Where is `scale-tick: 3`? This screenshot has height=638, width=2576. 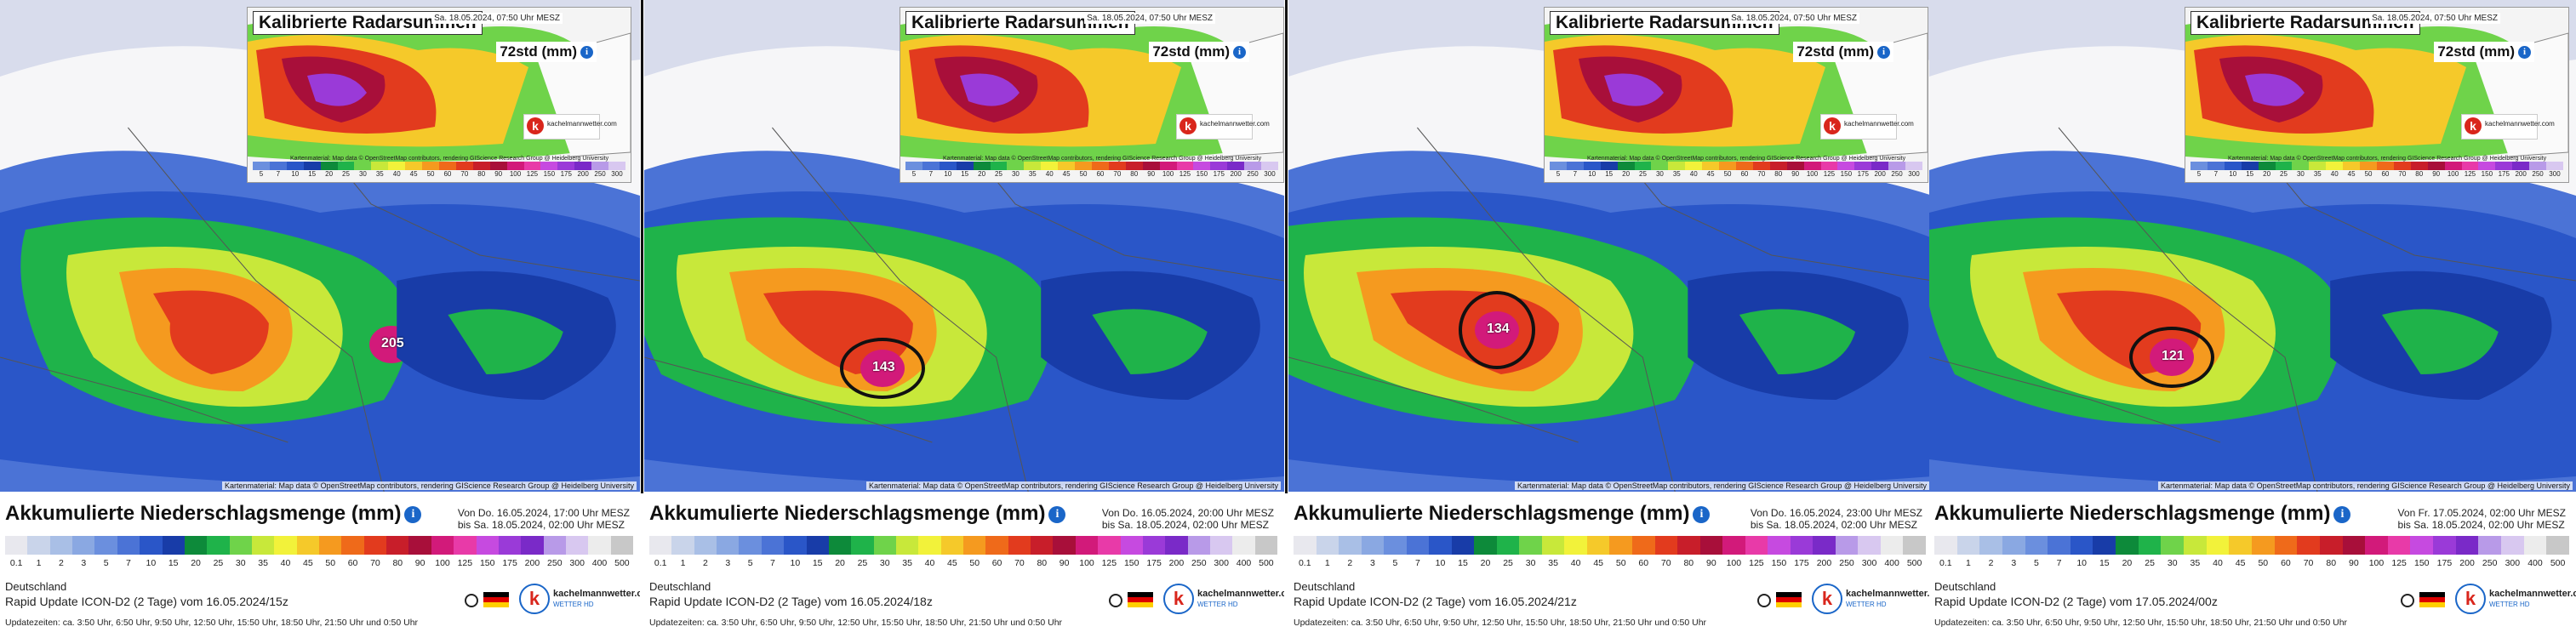 scale-tick: 3 is located at coordinates (2014, 563).